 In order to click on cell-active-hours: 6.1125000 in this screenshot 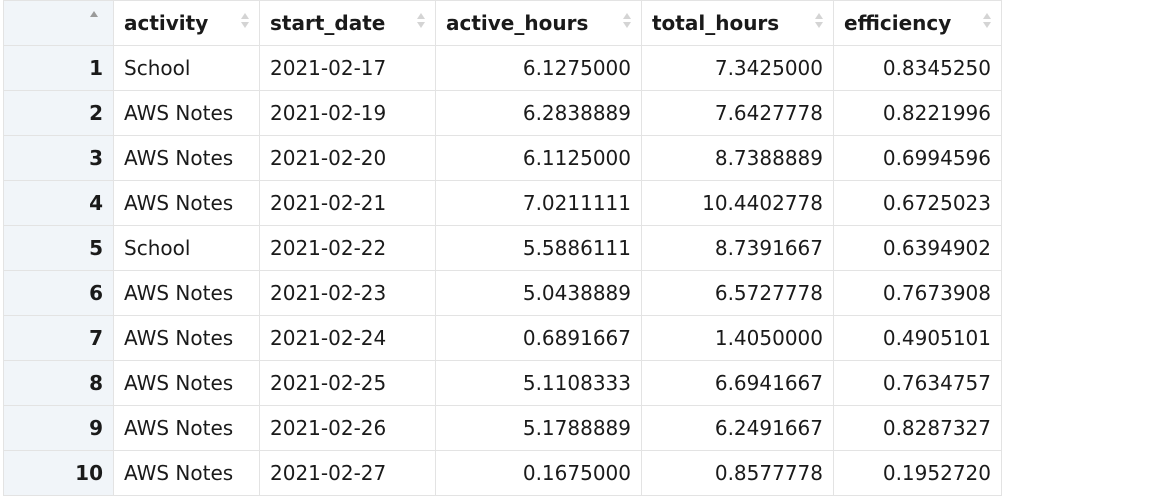, I will do `click(538, 158)`.